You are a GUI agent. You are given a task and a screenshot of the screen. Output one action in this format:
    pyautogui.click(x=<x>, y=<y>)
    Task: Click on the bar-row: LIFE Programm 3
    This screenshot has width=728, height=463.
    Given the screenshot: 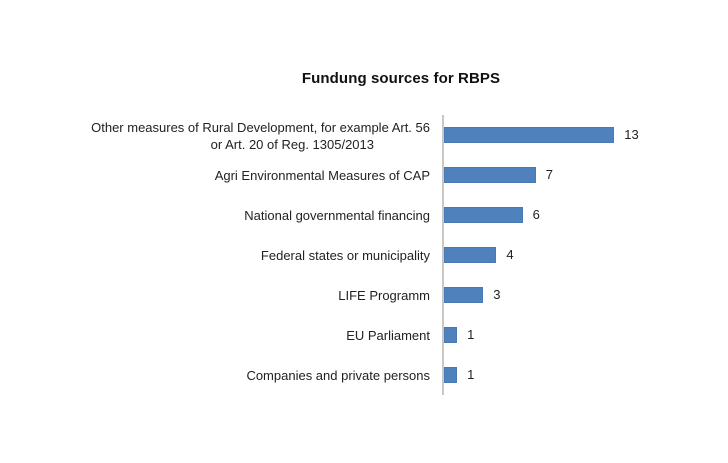 What is the action you would take?
    pyautogui.click(x=364, y=295)
    